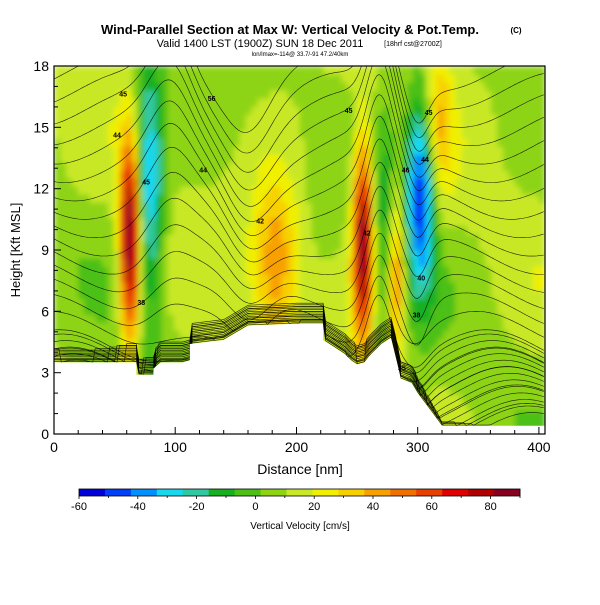 This screenshot has width=600, height=605. I want to click on y-tick-label: 0, so click(45, 434).